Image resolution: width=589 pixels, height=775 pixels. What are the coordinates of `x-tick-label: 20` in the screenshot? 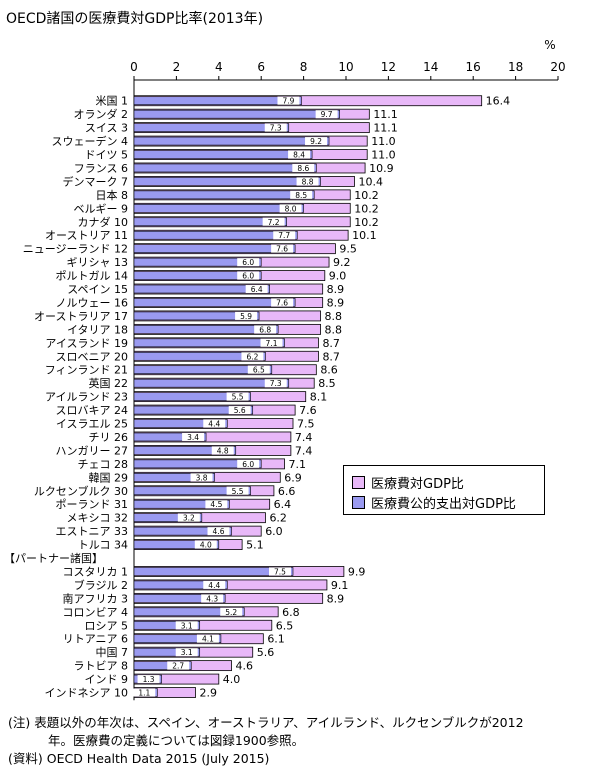 It's located at (557, 67).